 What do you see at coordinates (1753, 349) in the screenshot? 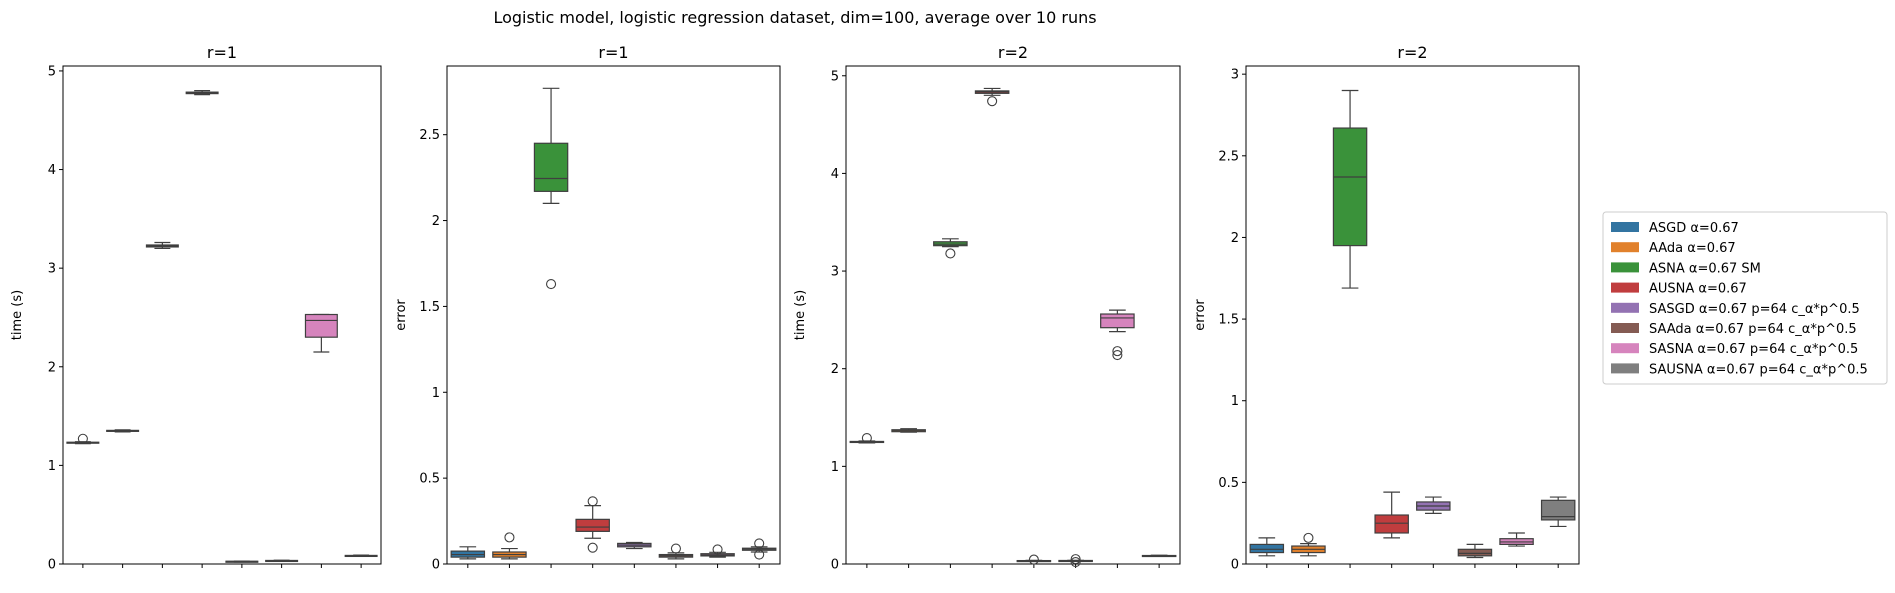
I see `legend-label: SASNA α=0.67 p=64 c_α*p^0.5` at bounding box center [1753, 349].